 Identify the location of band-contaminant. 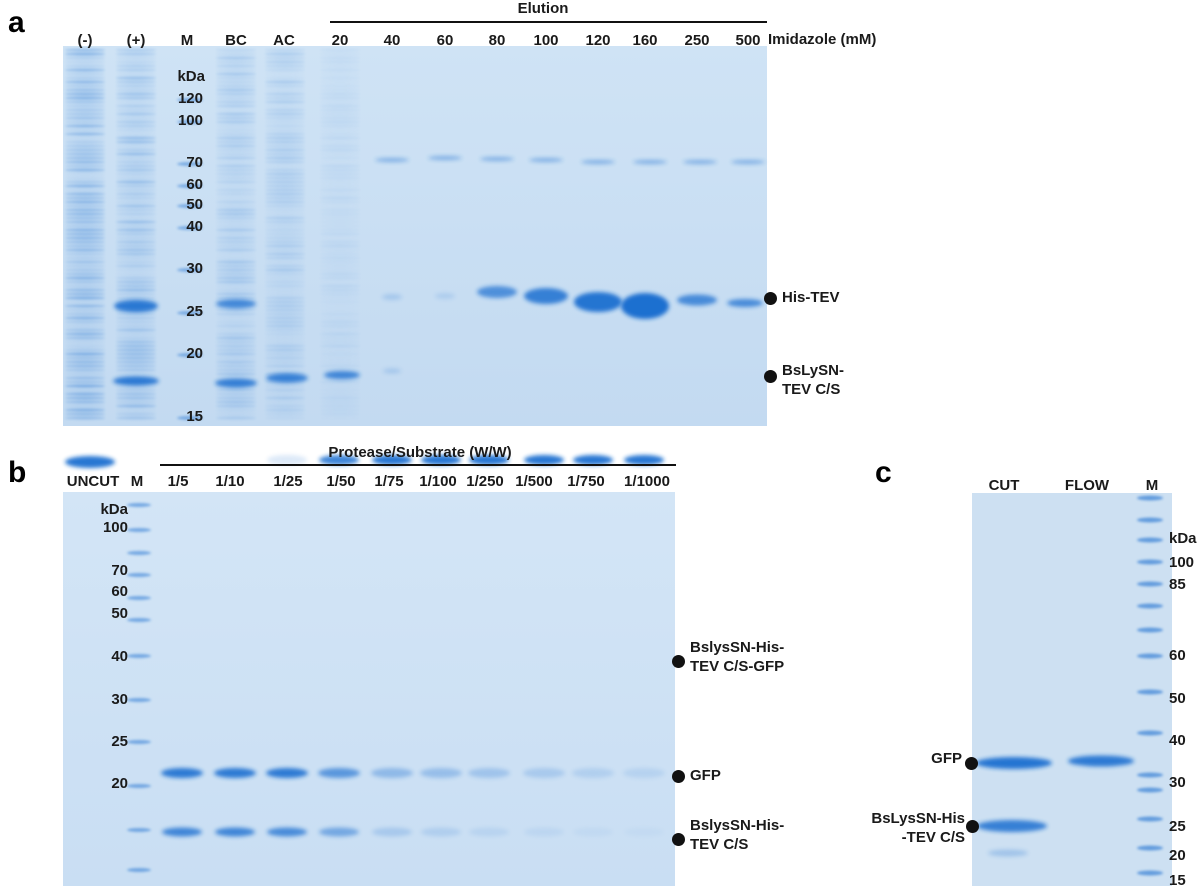
(546, 160).